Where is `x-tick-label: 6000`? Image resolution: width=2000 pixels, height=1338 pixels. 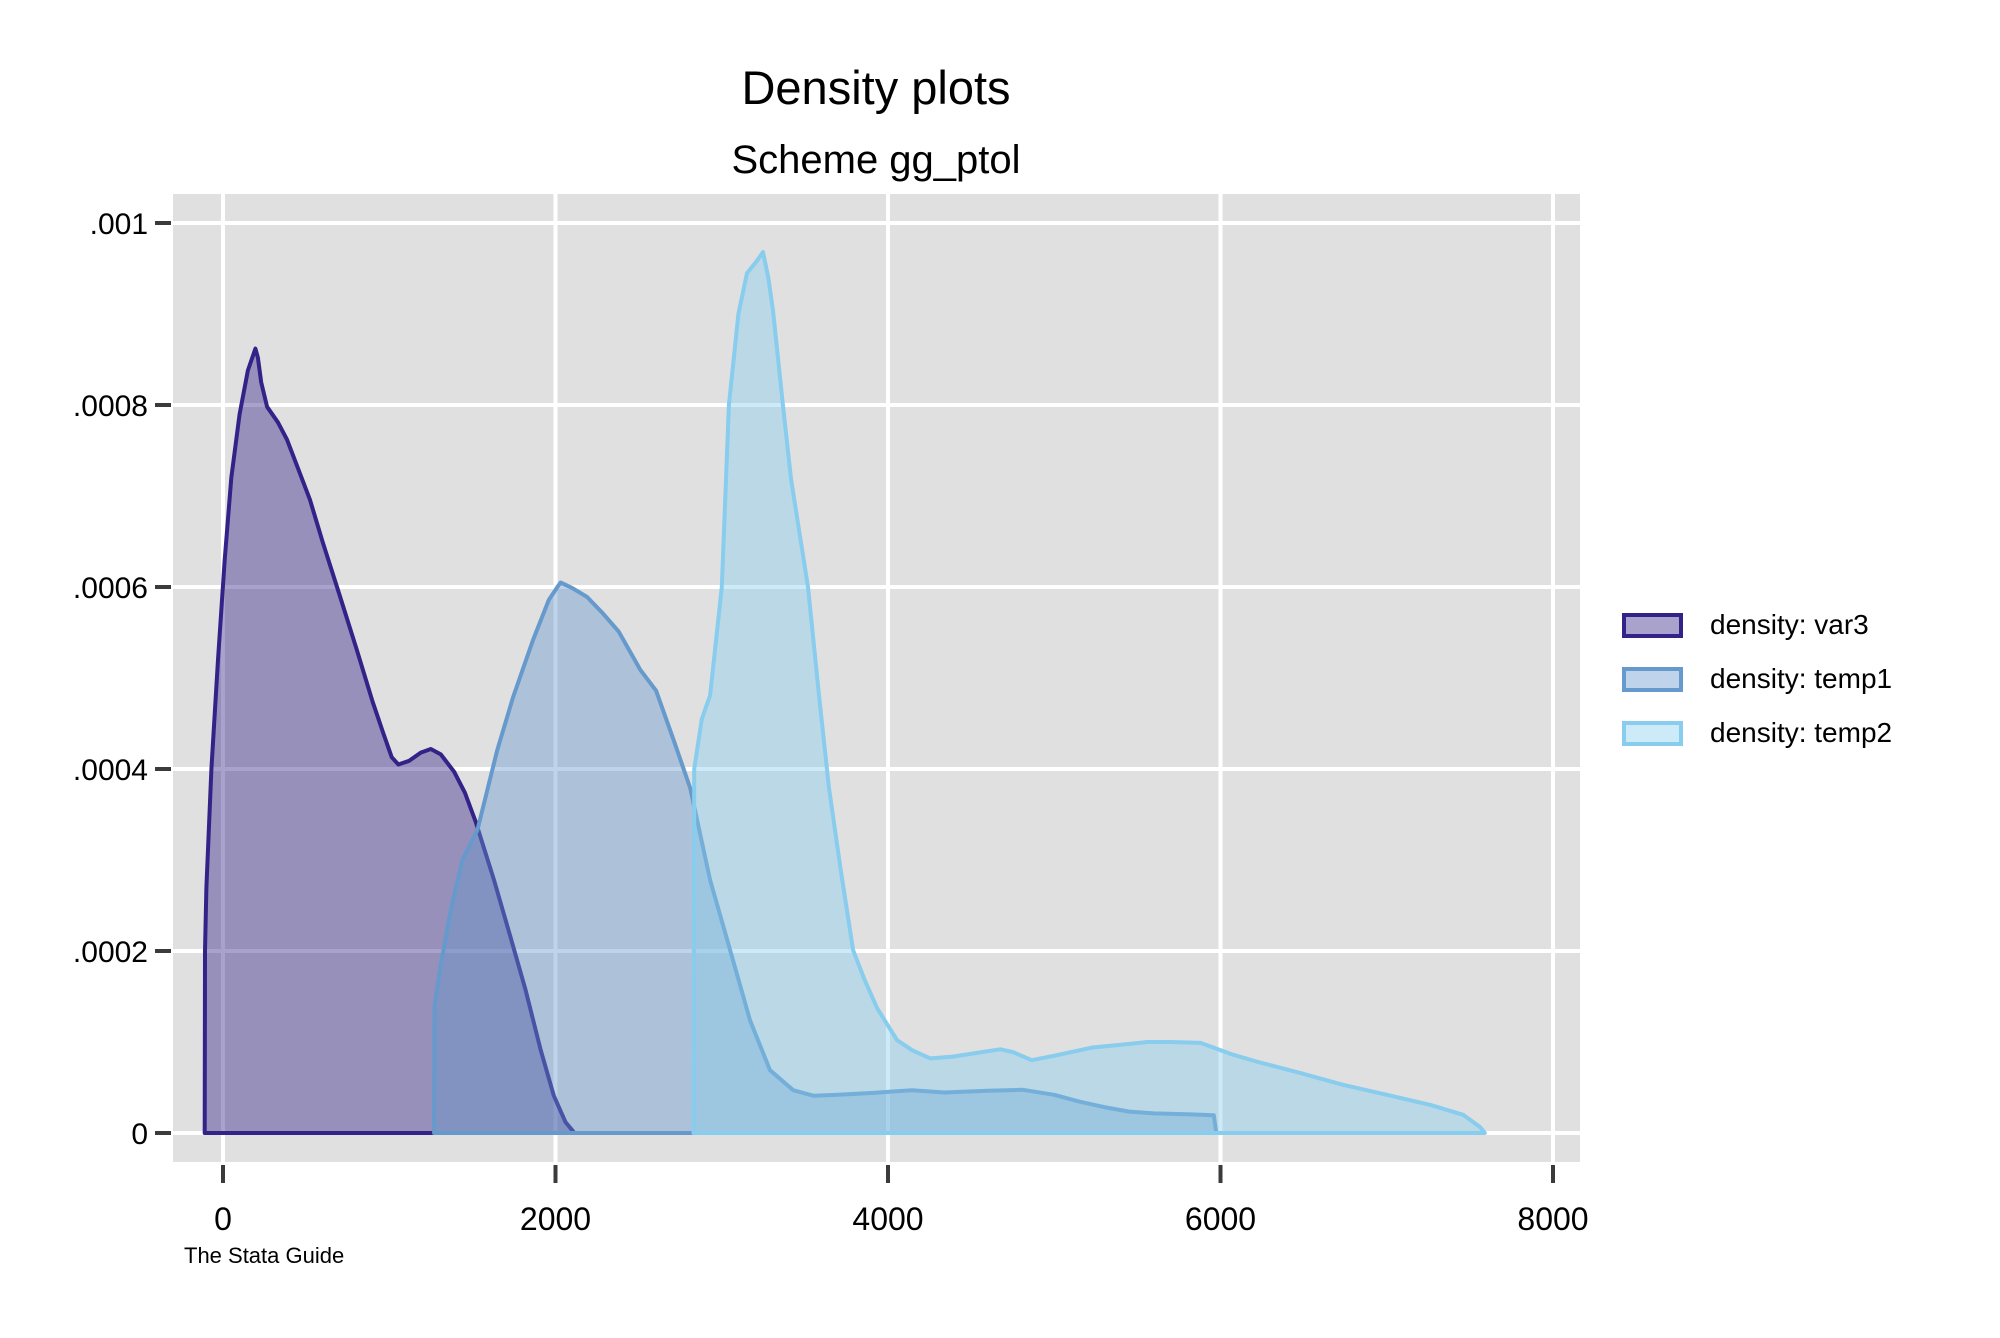
x-tick-label: 6000 is located at coordinates (1220, 1219).